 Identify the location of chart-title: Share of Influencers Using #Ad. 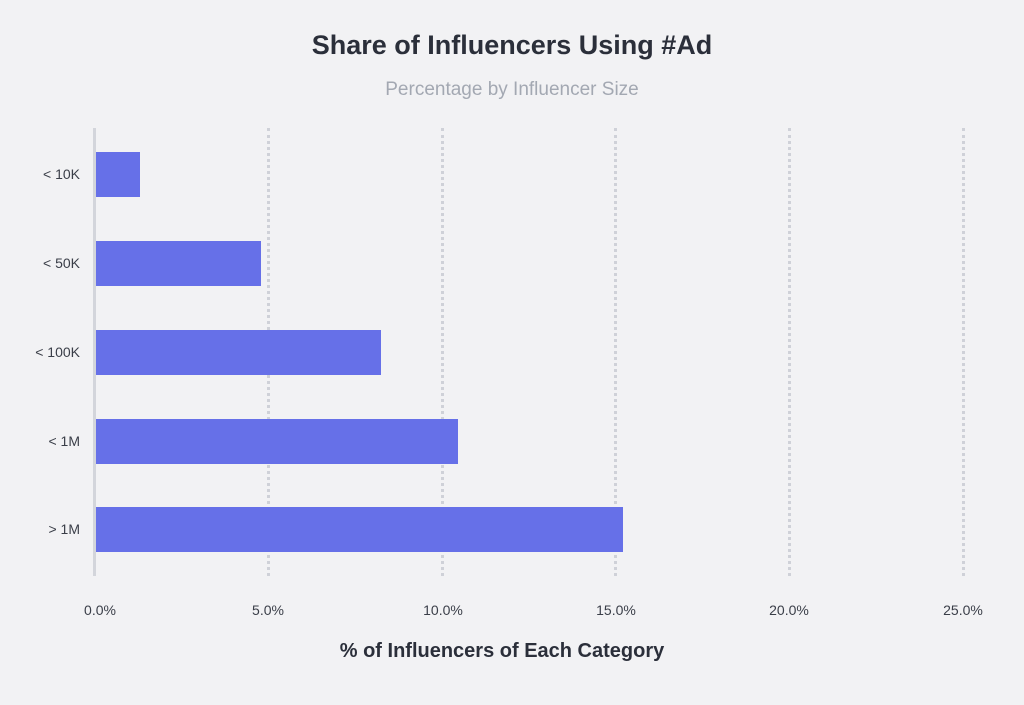
(512, 45).